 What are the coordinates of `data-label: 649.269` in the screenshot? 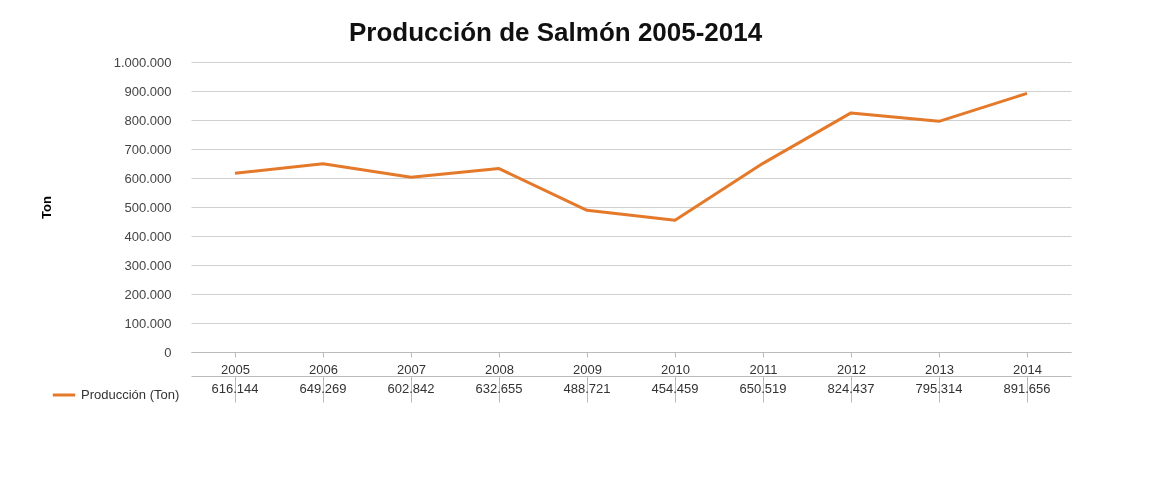 It's located at (323, 388).